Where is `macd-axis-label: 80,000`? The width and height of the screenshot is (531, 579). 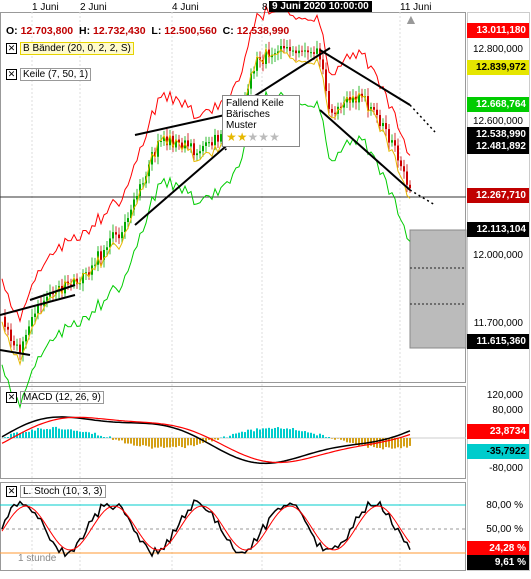
macd-axis-label: 80,000 is located at coordinates (507, 410).